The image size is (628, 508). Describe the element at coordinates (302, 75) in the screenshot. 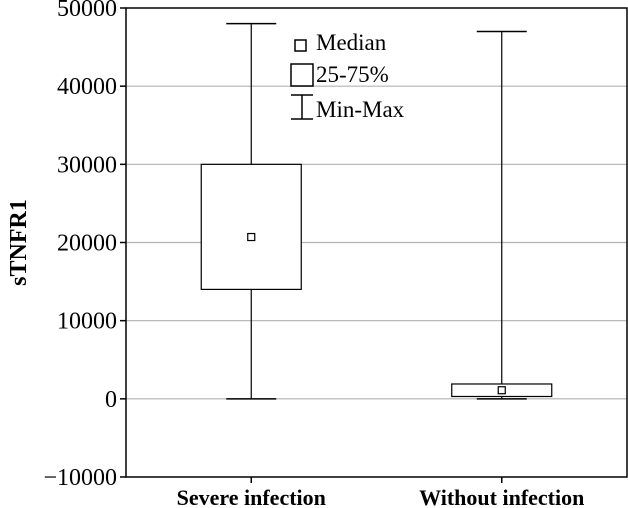

I see `legend-box-symbol` at that location.